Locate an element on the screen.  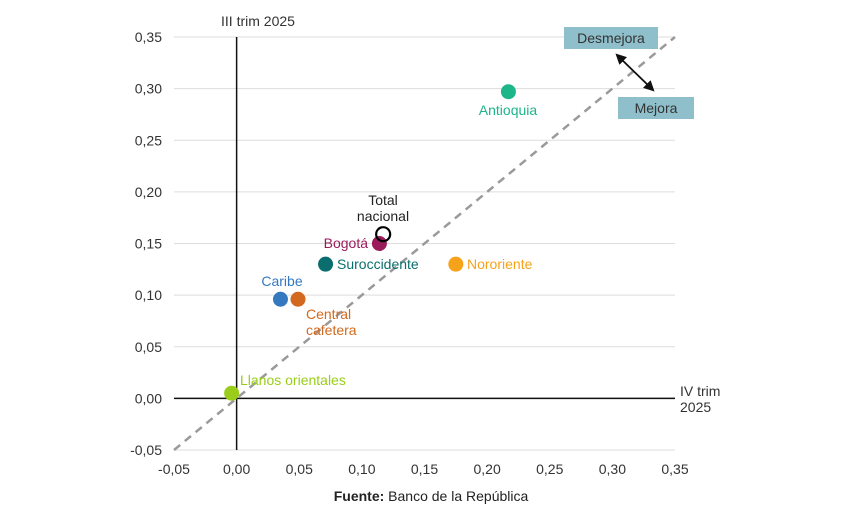
point-central-cafetera is located at coordinates (298, 299).